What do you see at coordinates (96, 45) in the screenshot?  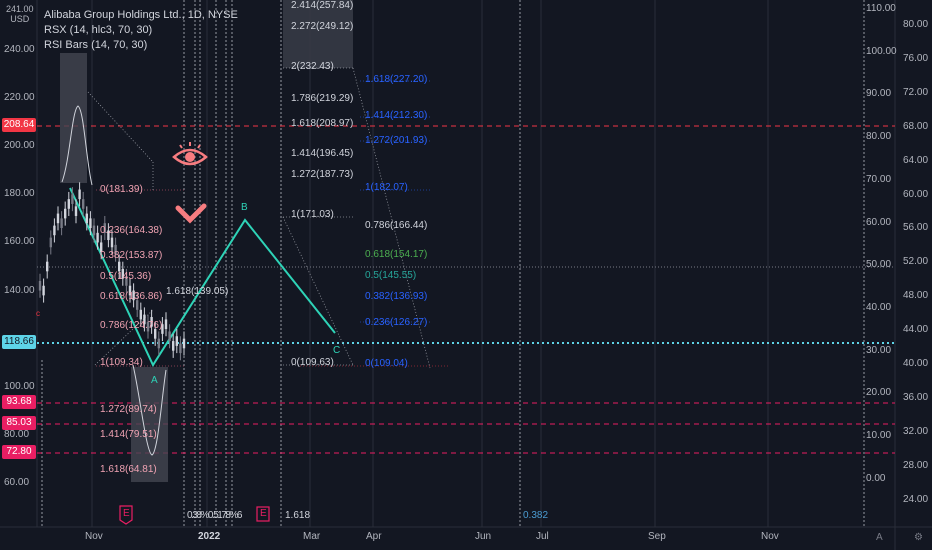 I see `indicator-rsi-bars: RSI Bars (14, 70, 30)` at bounding box center [96, 45].